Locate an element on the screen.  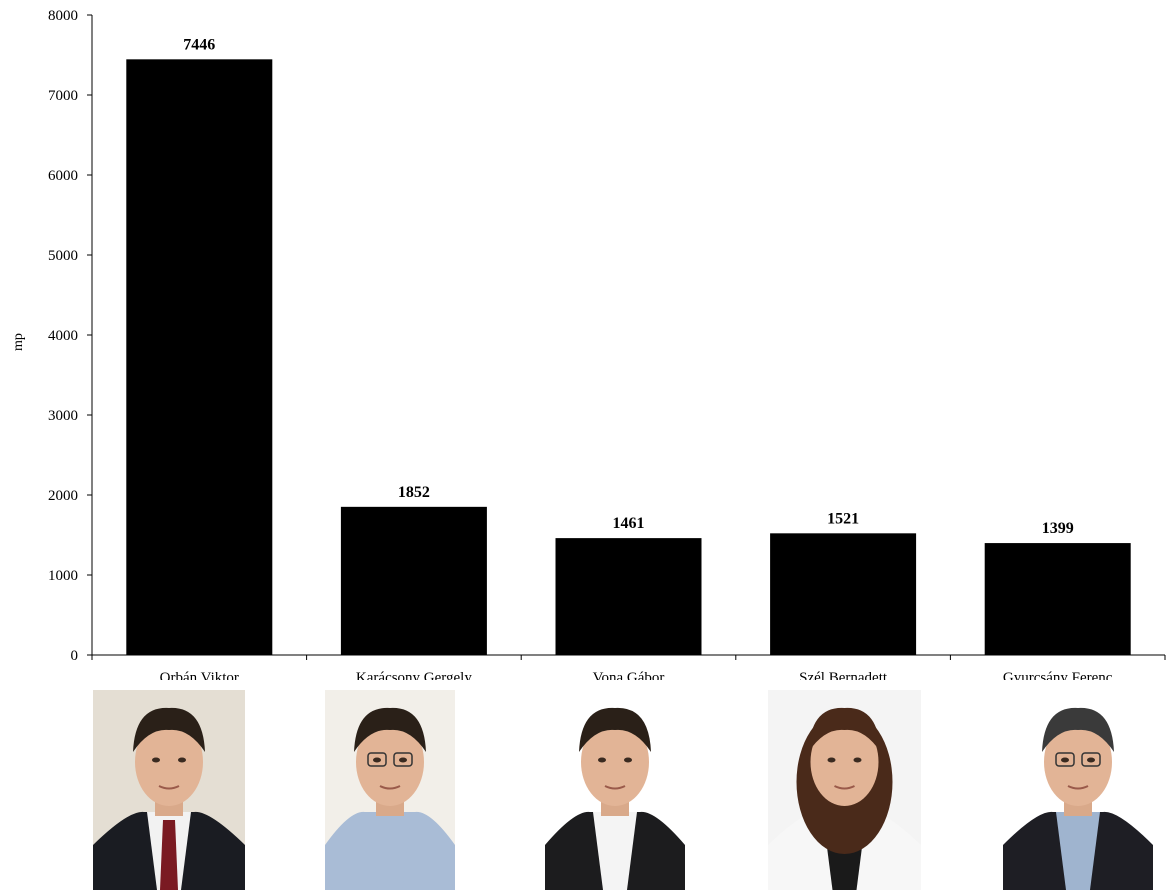
y-tick-label: 4000 is located at coordinates (63, 336).